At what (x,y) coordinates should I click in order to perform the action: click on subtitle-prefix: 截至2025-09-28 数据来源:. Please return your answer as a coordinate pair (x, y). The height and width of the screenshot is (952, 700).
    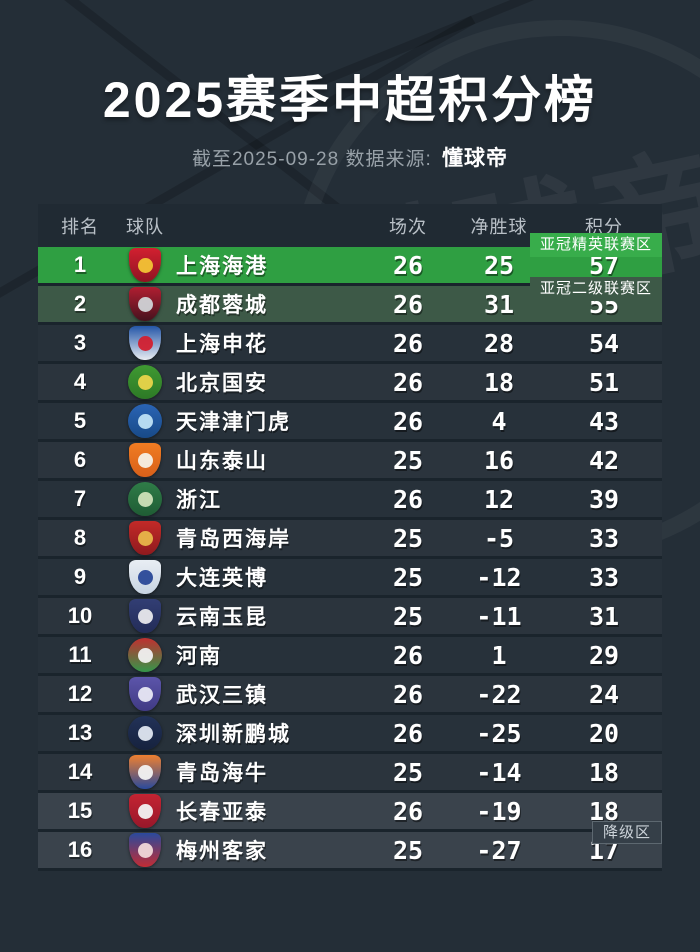
    Looking at the image, I should click on (311, 159).